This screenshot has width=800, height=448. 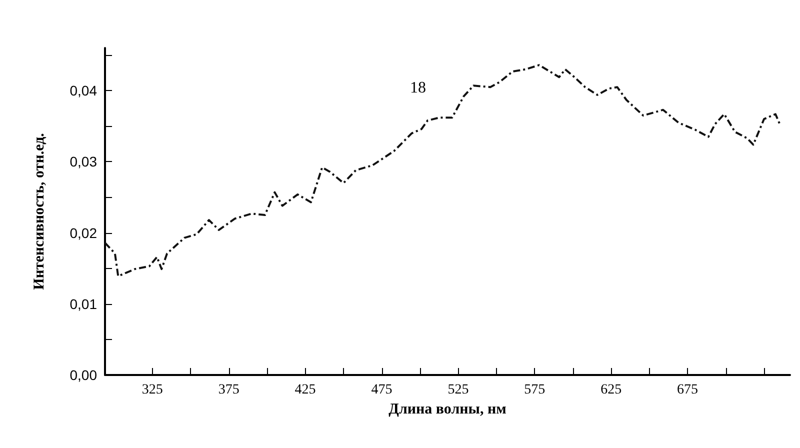 What do you see at coordinates (305, 390) in the screenshot?
I see `x-tick-label: 425` at bounding box center [305, 390].